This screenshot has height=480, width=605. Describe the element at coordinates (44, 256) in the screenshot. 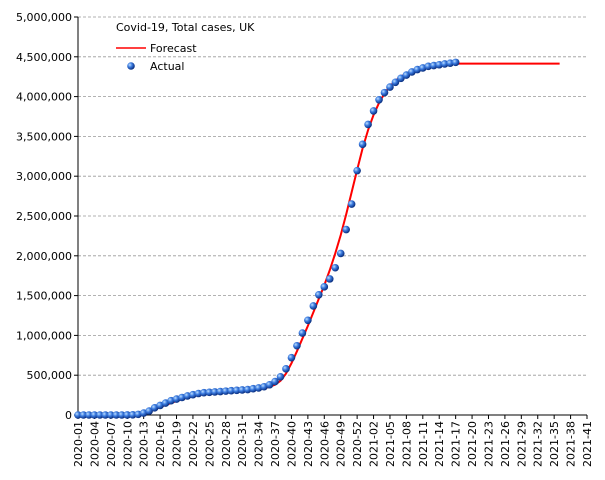

I see `y-tick-label: 2,000,000` at that location.